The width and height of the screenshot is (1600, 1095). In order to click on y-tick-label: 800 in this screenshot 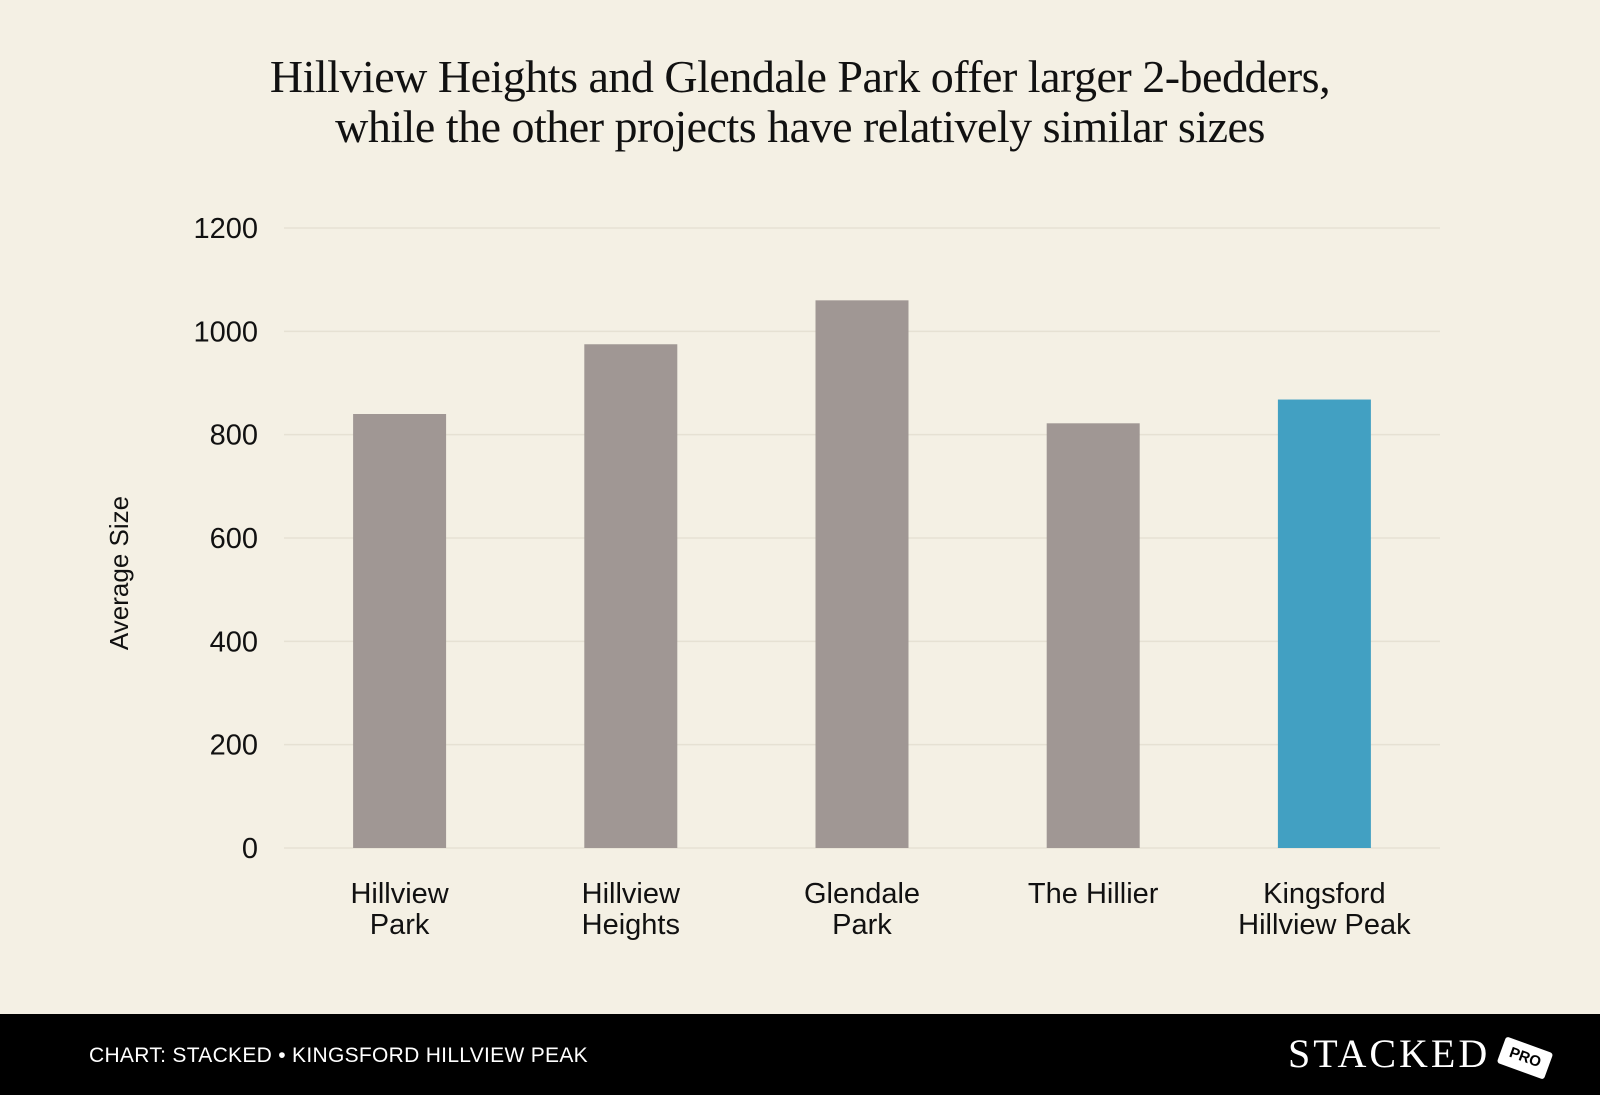, I will do `click(234, 436)`.